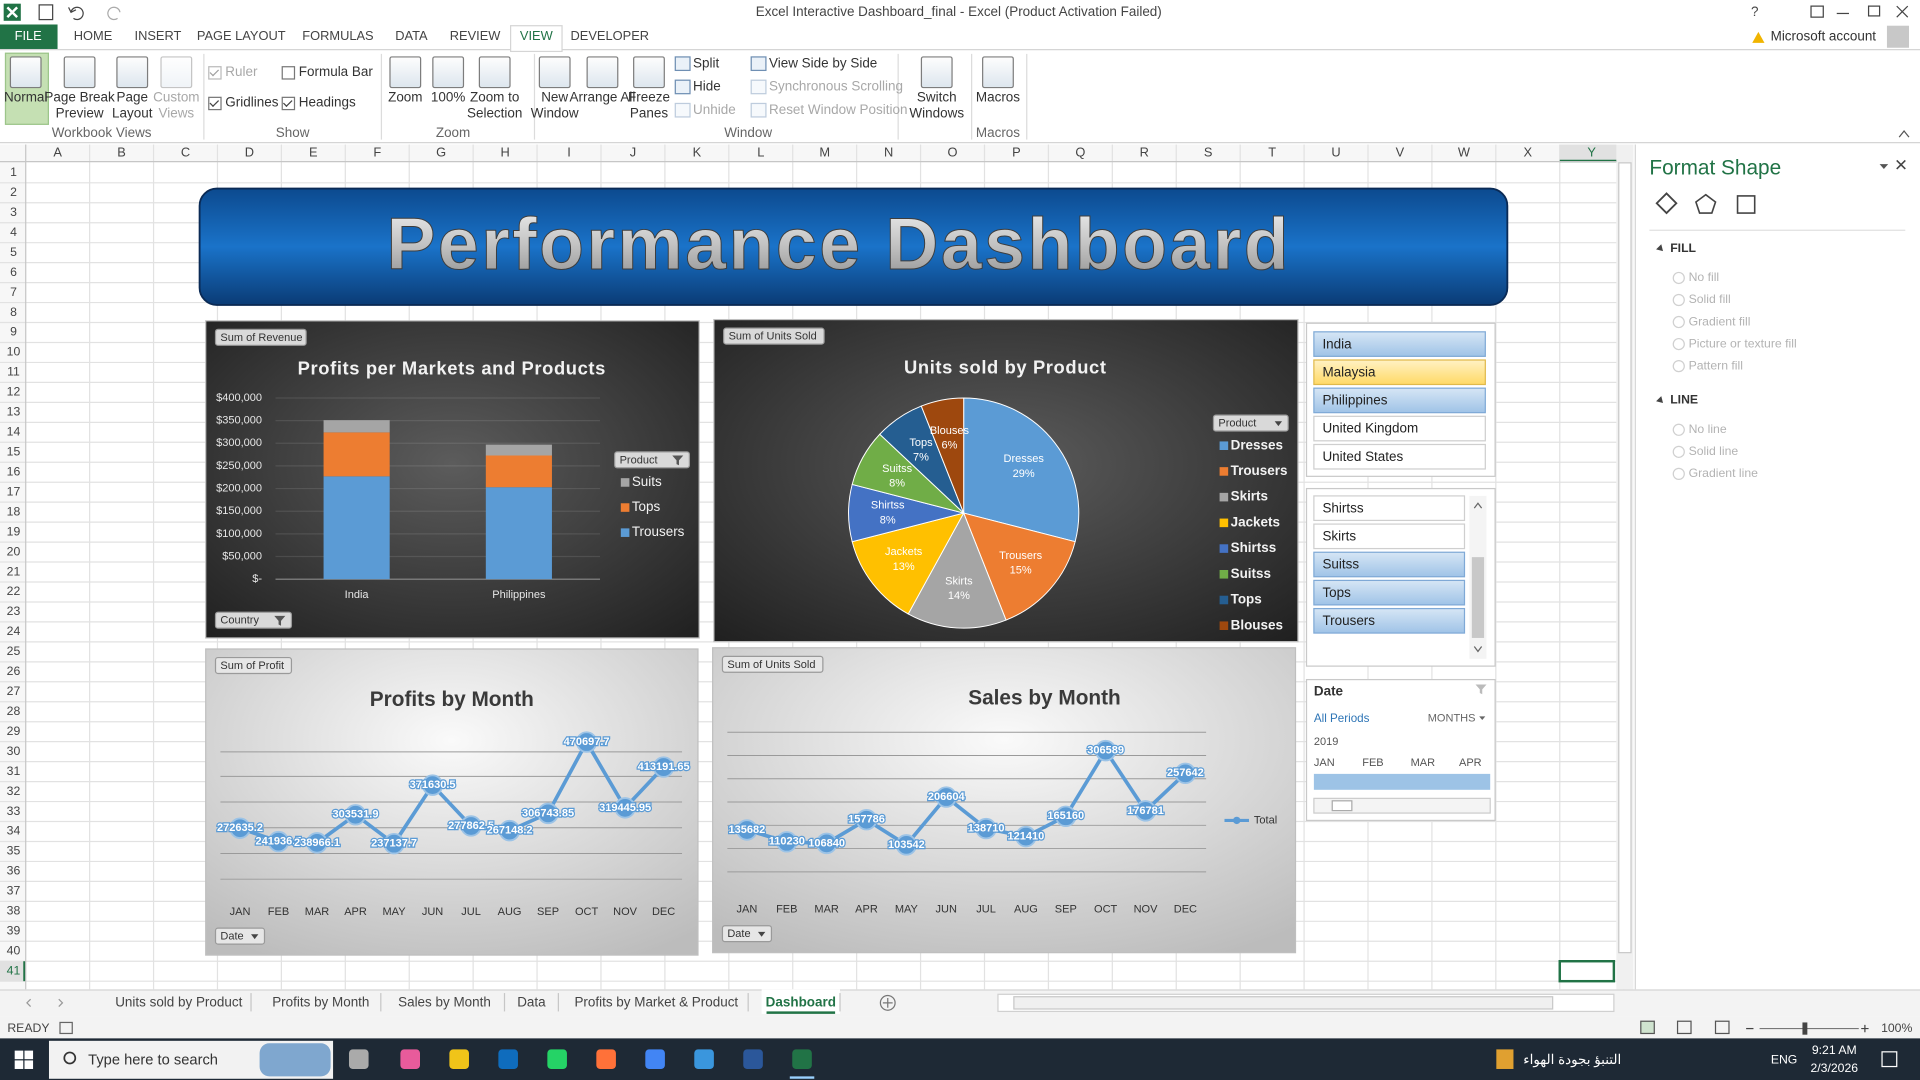  I want to click on row-header: 31, so click(14, 771).